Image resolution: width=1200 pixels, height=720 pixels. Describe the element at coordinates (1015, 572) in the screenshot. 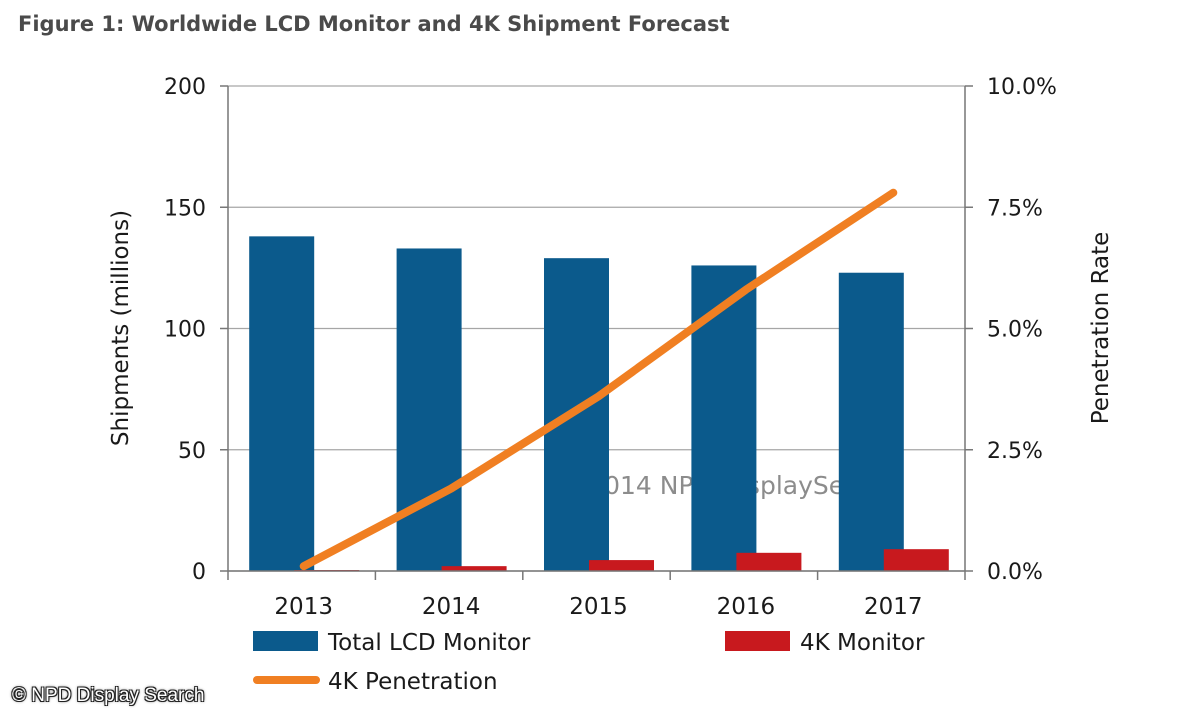

I see `y2-tick-label: 0.0%` at that location.